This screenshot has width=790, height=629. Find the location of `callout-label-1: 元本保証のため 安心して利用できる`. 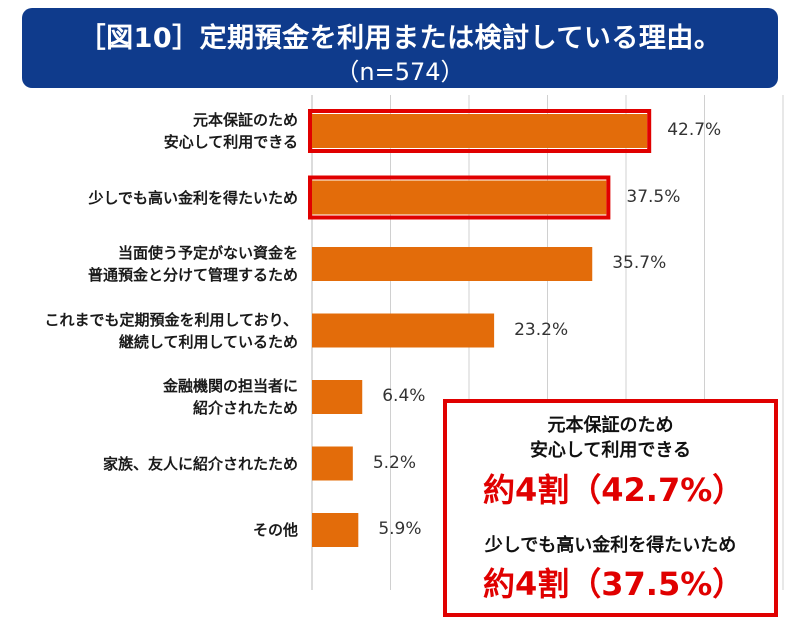

callout-label-1: 元本保証のため 安心して利用できる is located at coordinates (610, 438).